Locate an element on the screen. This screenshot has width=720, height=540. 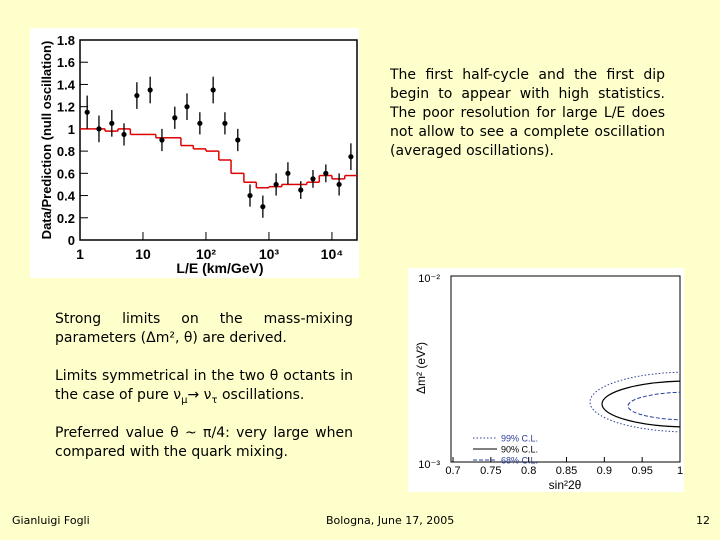
x-tick-label: 10² is located at coordinates (206, 254).